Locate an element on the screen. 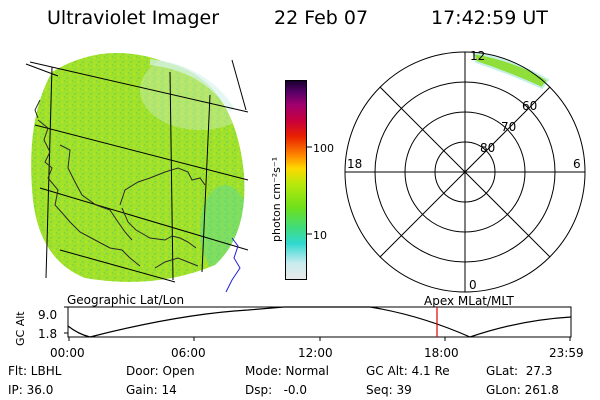 Image resolution: width=600 pixels, height=400 pixels. altitude-plot: 9.0 1.8 GC Alt is located at coordinates (293, 326).